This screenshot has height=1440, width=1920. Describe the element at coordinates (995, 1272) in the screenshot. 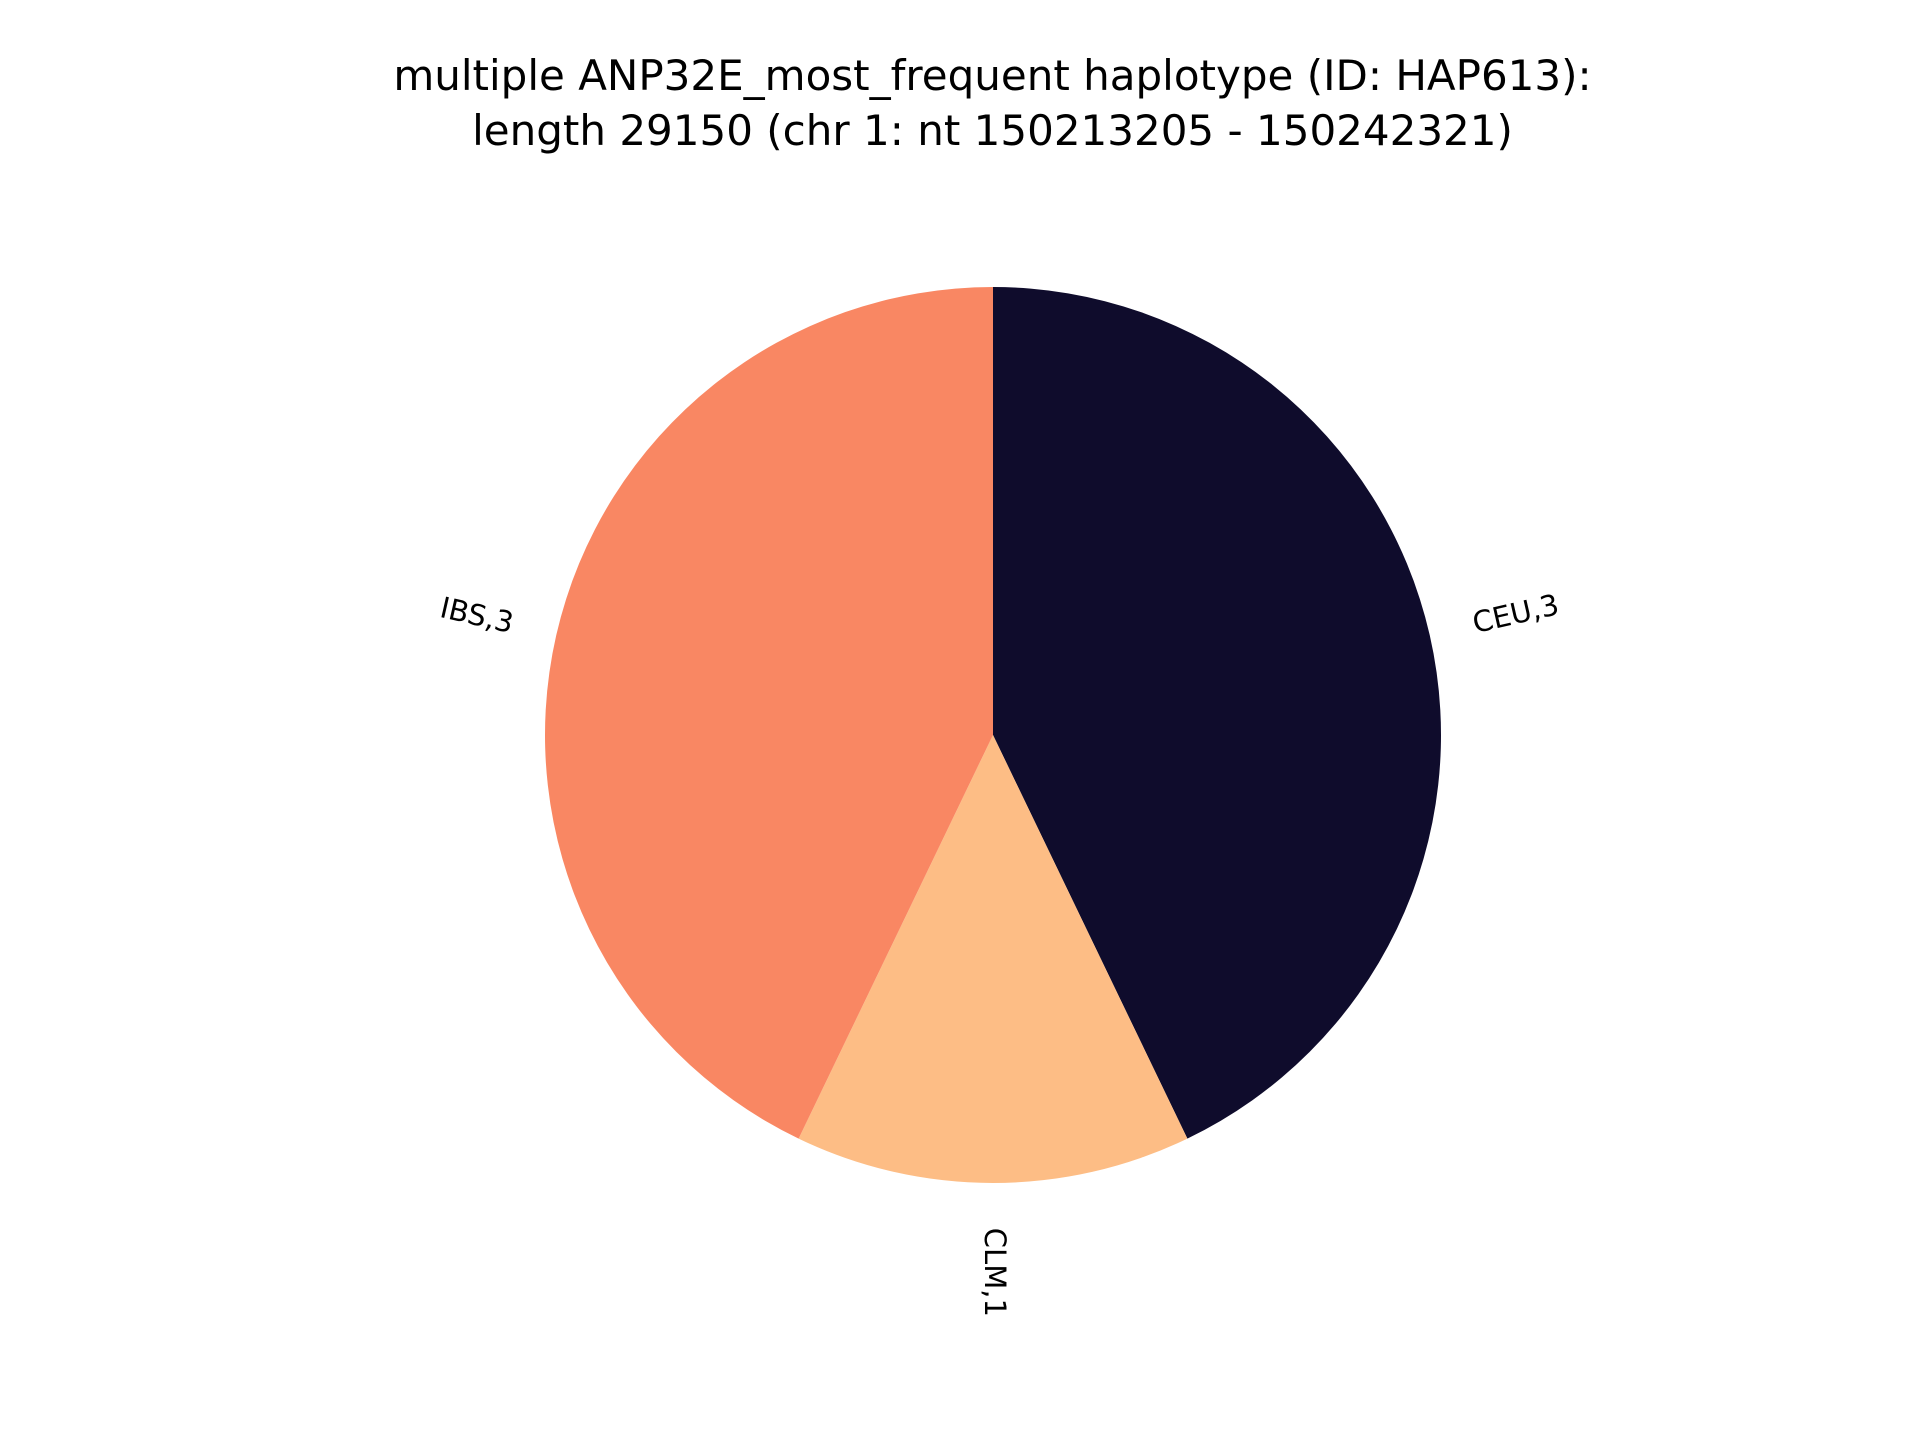

I see `pie-label-clm-1: CLM,1` at that location.